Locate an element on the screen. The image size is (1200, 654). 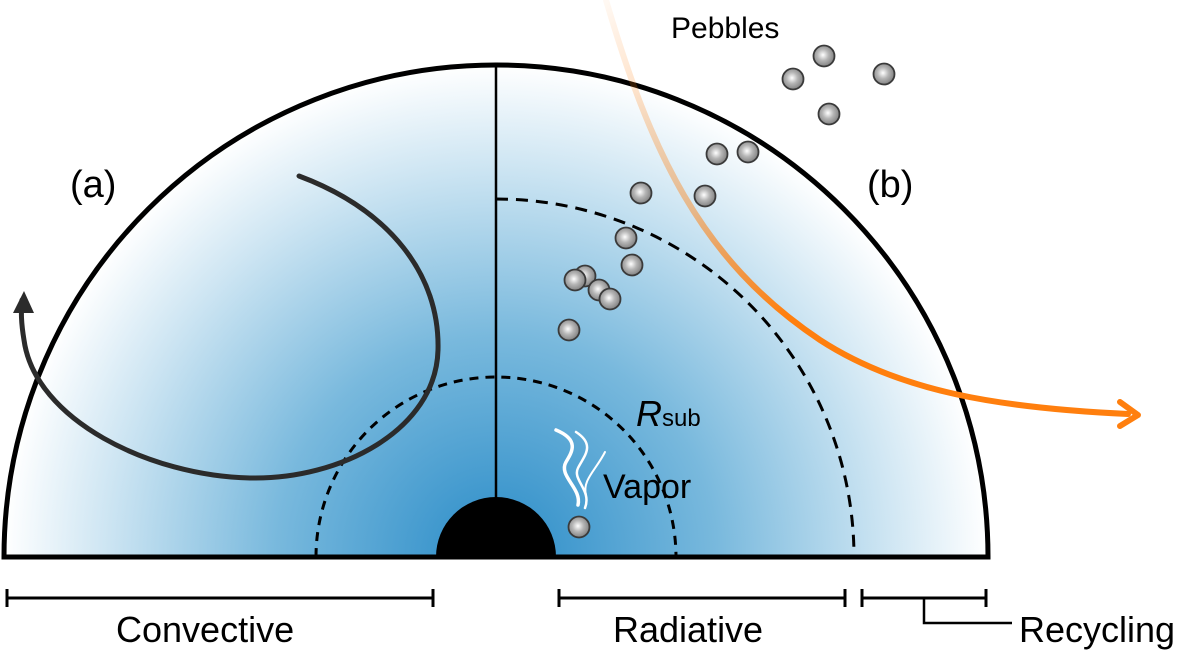
planet-core is located at coordinates (496, 527).